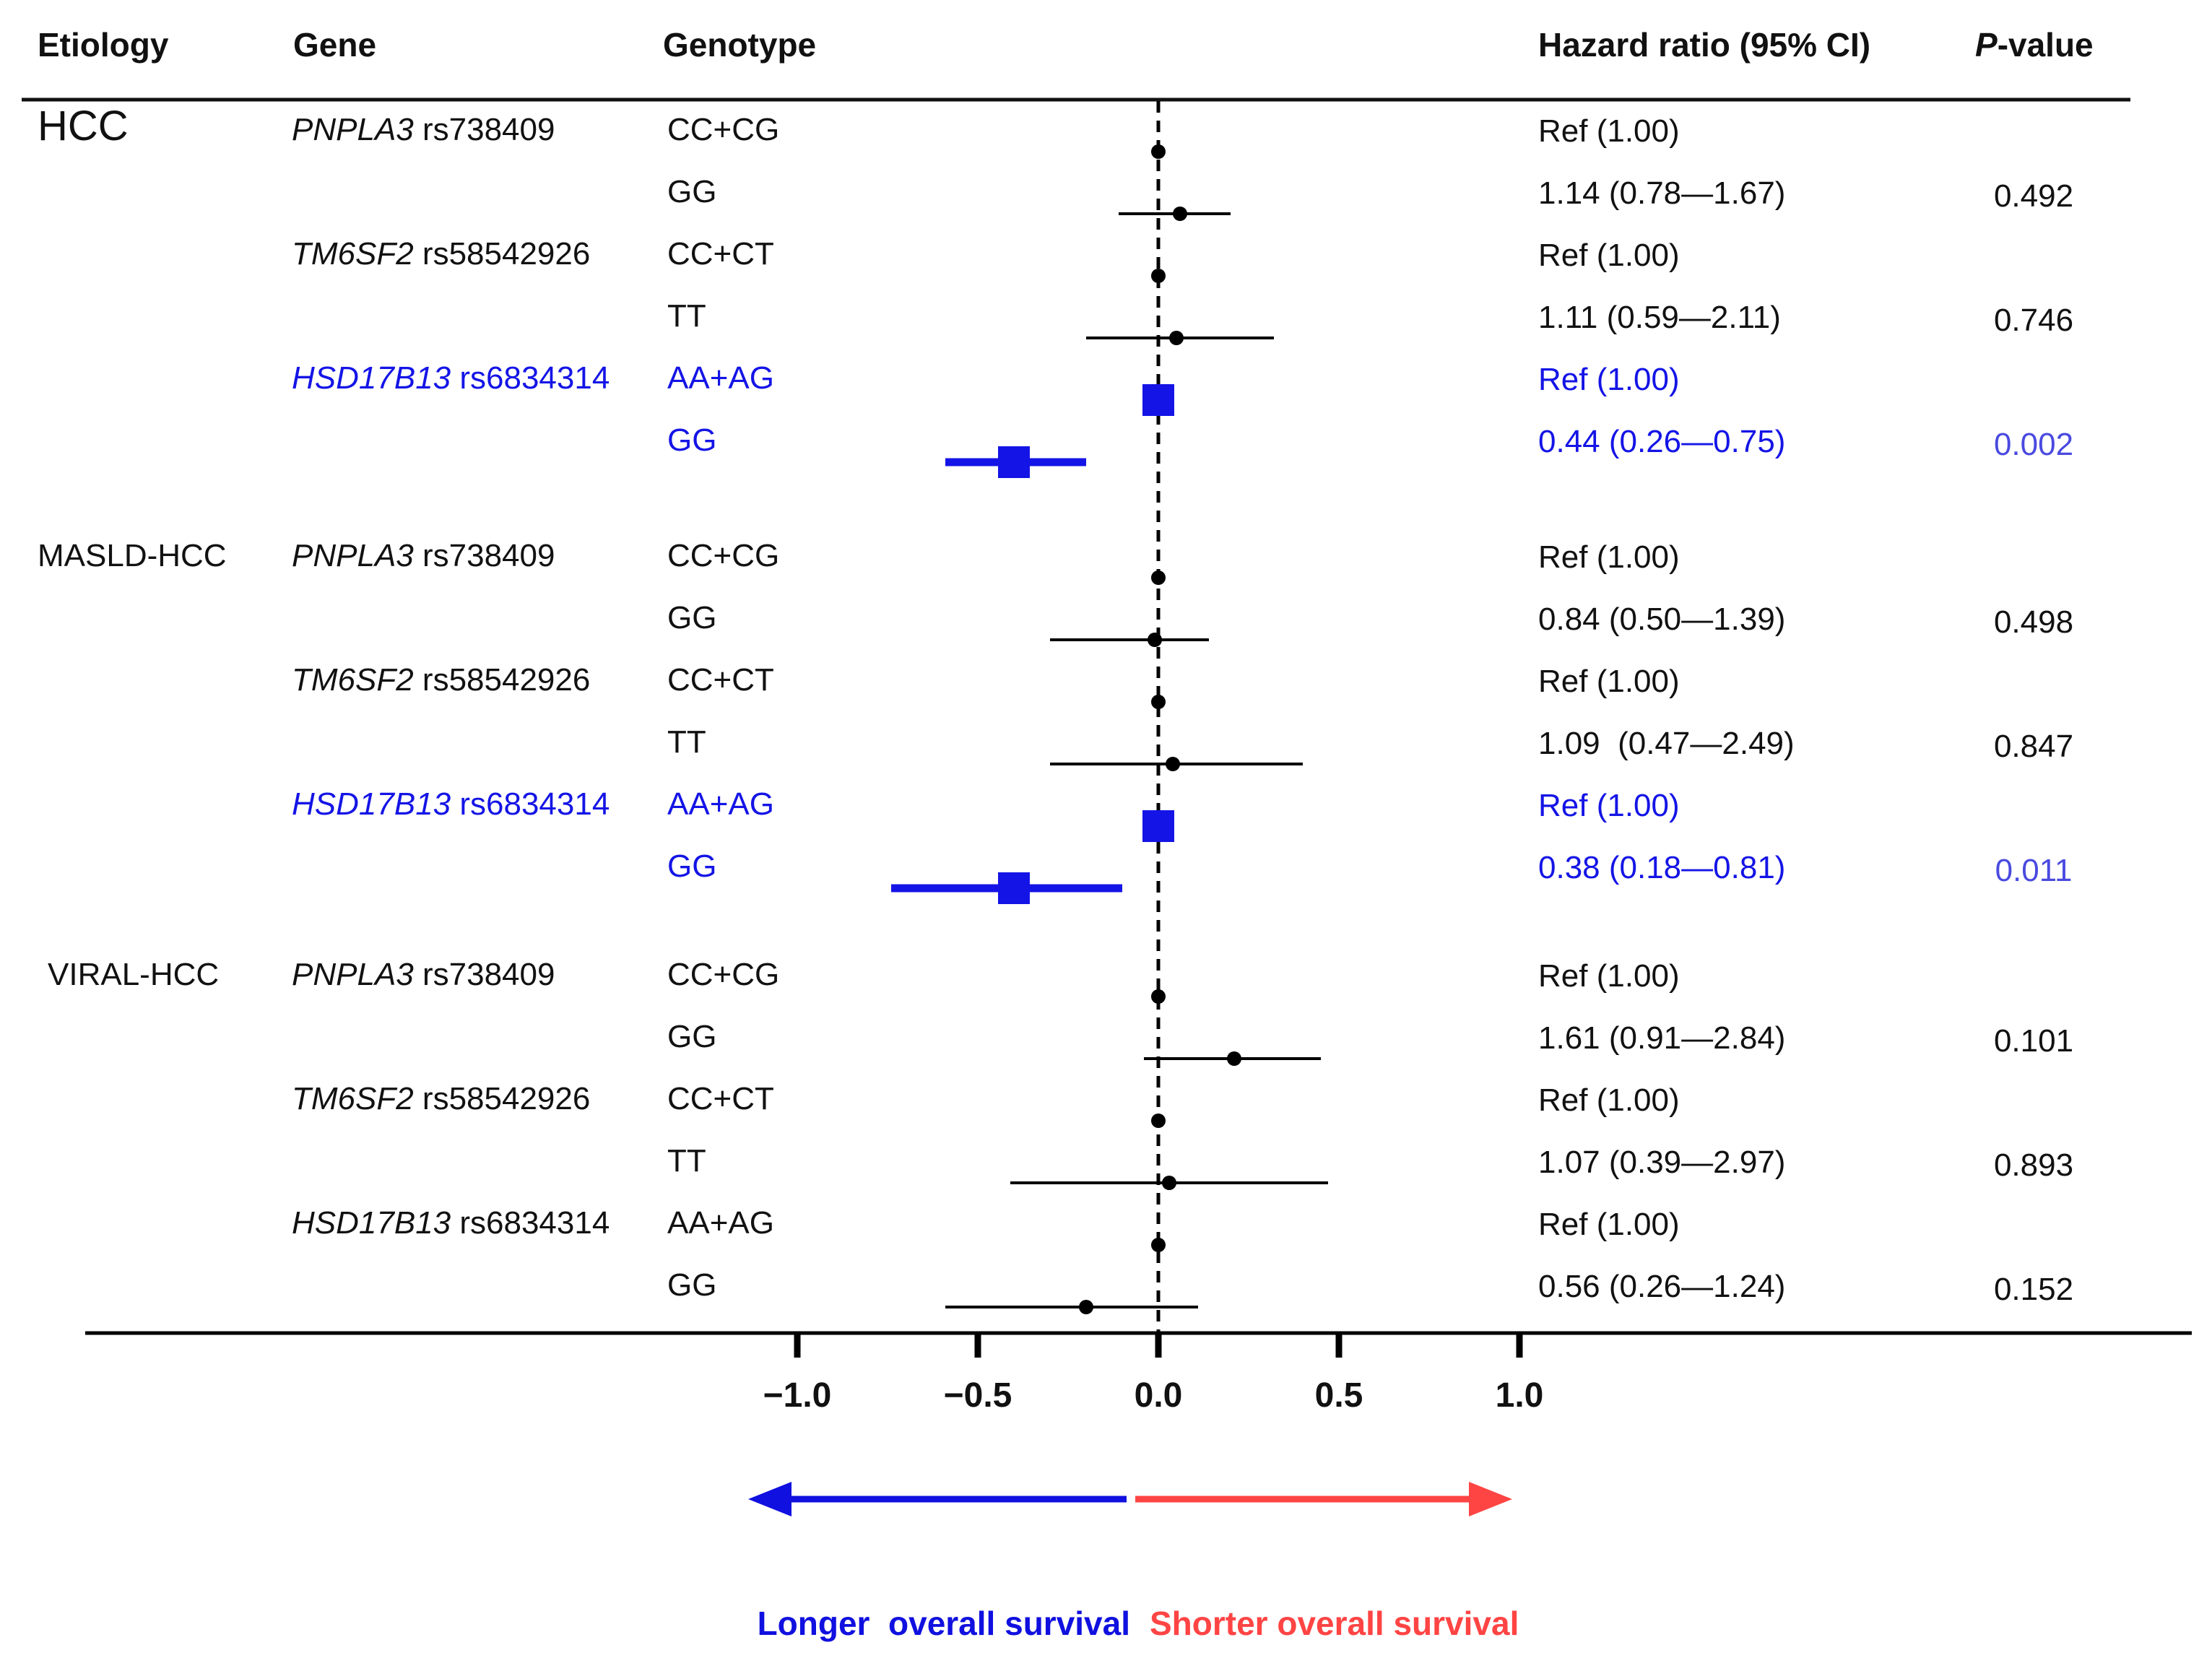 The height and width of the screenshot is (1658, 2212). I want to click on hazard-ratio-value: 0.44 (0.26—0.75), so click(1662, 441).